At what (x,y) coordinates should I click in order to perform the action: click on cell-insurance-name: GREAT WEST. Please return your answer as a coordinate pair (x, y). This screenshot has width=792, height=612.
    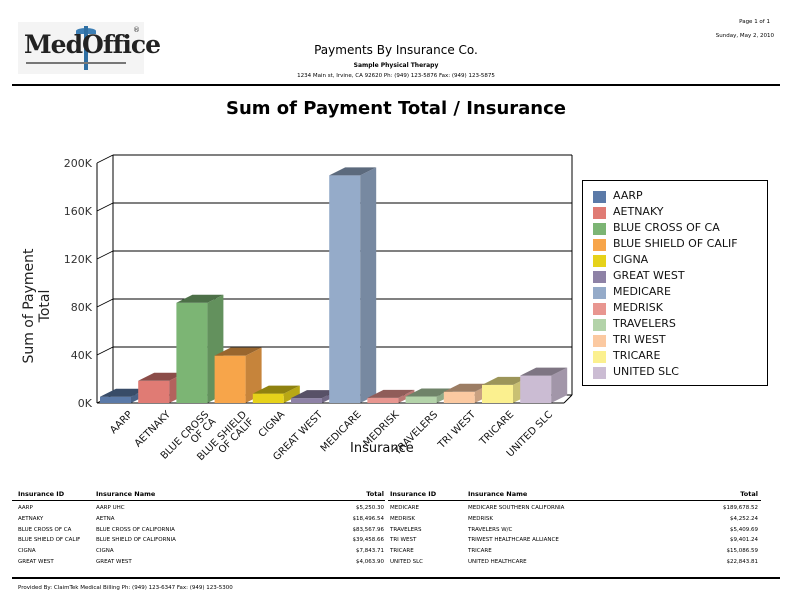
    Looking at the image, I should click on (114, 562).